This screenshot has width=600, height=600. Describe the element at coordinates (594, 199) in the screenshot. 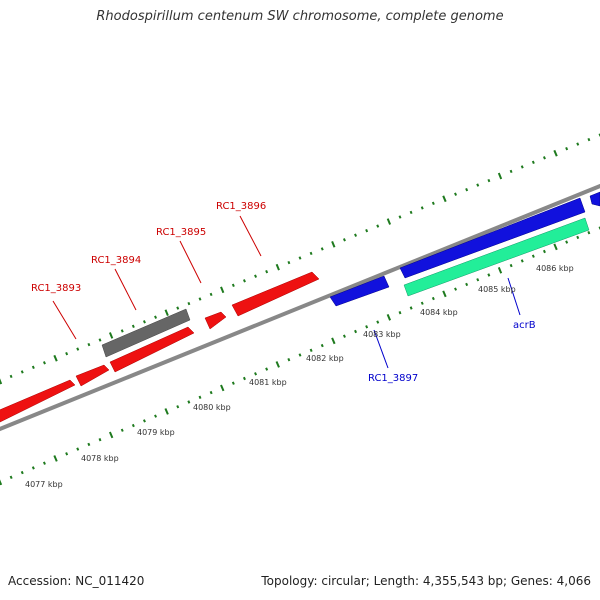

I see `gene-arrow-next` at that location.